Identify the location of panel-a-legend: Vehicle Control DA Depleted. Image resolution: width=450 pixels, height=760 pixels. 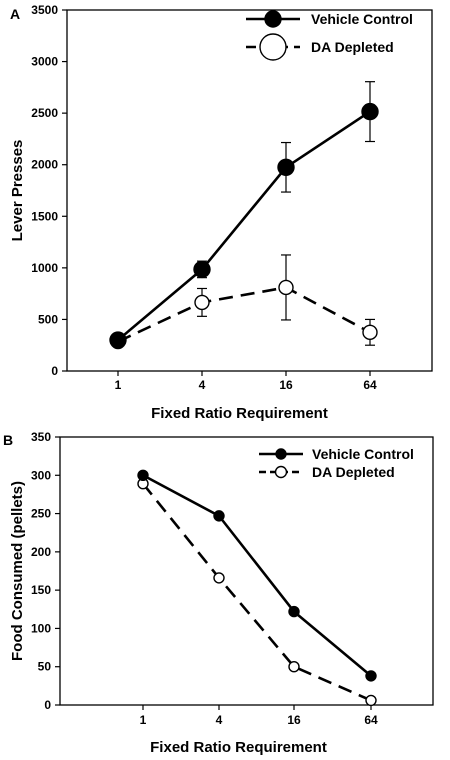
(329, 35).